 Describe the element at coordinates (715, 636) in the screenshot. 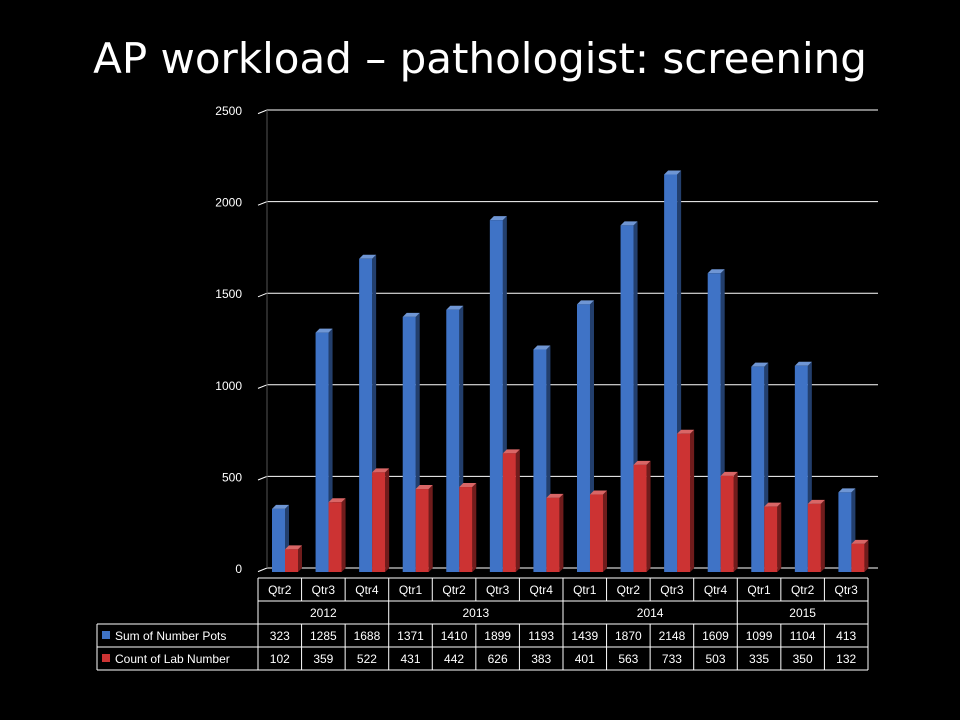

I see `table-value-sum-number-pots: 1609` at that location.